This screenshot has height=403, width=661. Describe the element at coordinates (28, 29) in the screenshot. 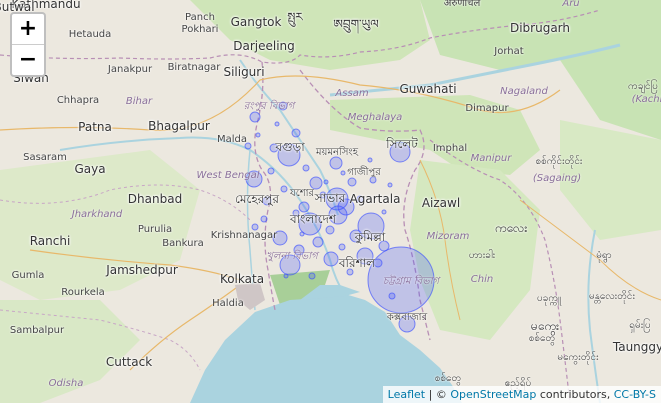

I see `zoom-in-button: +` at that location.